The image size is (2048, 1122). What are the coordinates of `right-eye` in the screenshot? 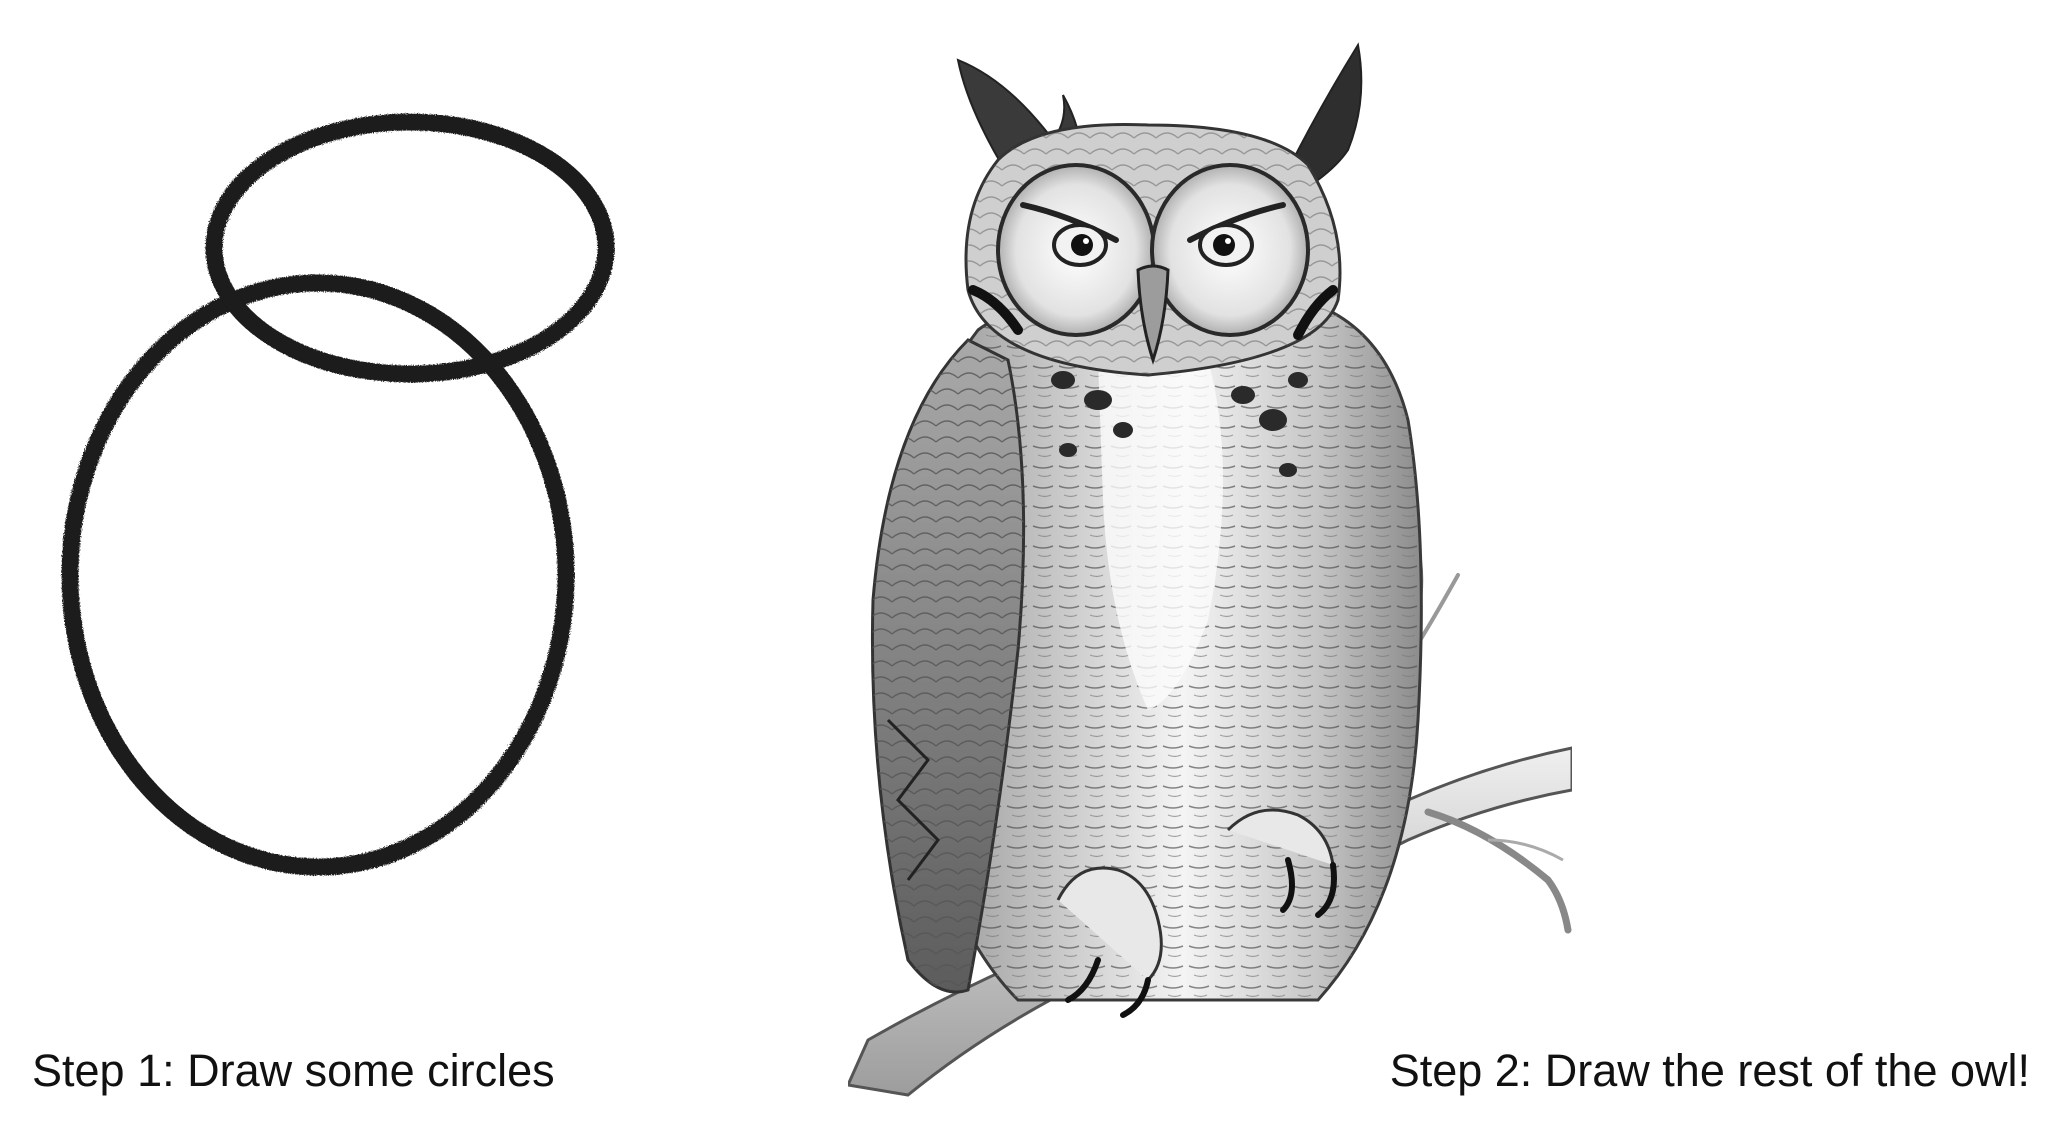 It's located at (1226, 245).